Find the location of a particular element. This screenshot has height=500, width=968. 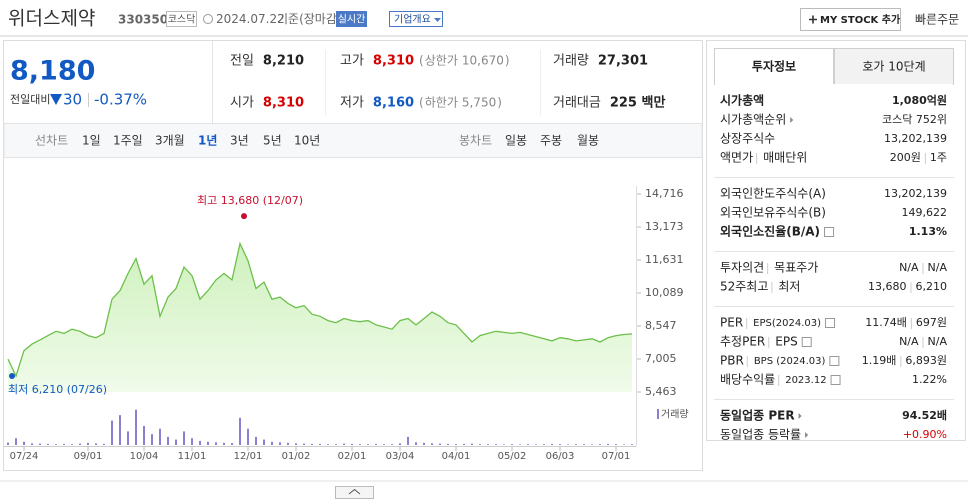

info-value: 1주 is located at coordinates (938, 157).